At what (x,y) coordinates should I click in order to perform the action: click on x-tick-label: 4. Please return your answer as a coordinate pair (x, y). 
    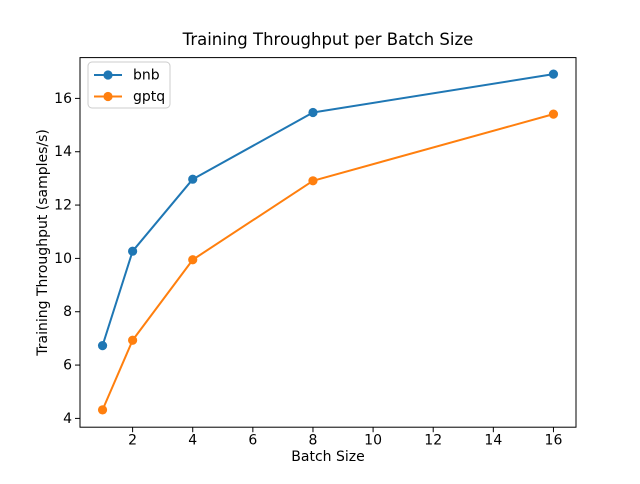
    Looking at the image, I should click on (192, 441).